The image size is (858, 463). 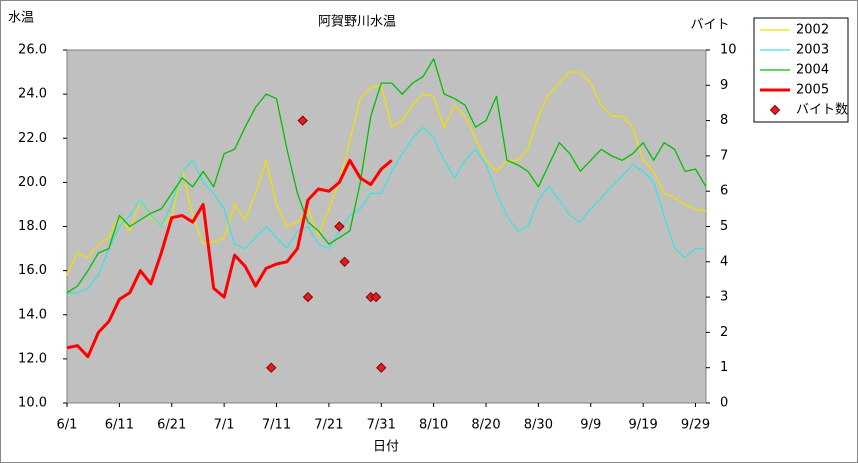 I want to click on legend-label: バイト数, so click(x=822, y=110).